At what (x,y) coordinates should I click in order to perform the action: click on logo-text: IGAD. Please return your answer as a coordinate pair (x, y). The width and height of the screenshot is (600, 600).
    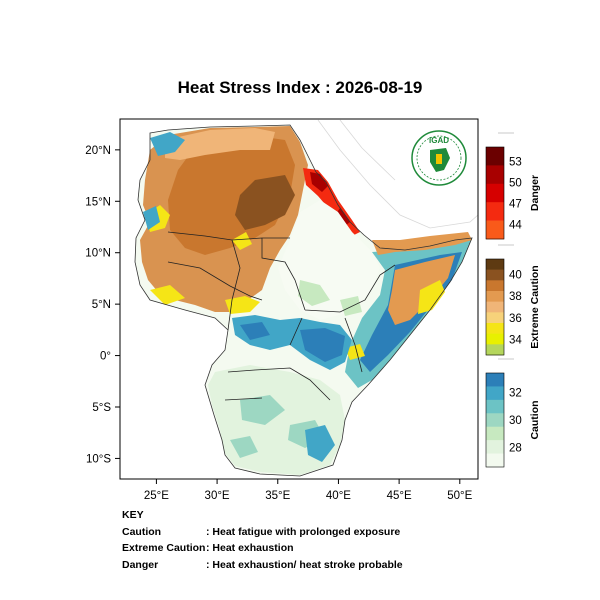
    Looking at the image, I should click on (439, 140).